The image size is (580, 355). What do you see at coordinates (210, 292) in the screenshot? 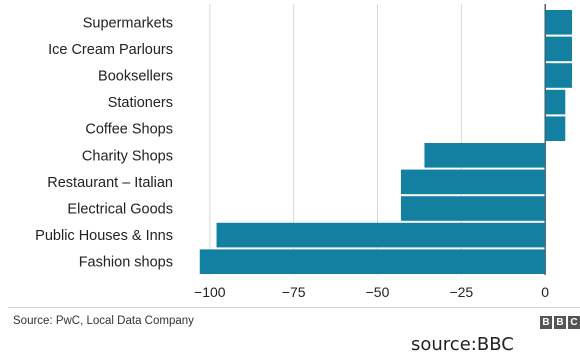
I see `x-tick-label: −100` at bounding box center [210, 292].